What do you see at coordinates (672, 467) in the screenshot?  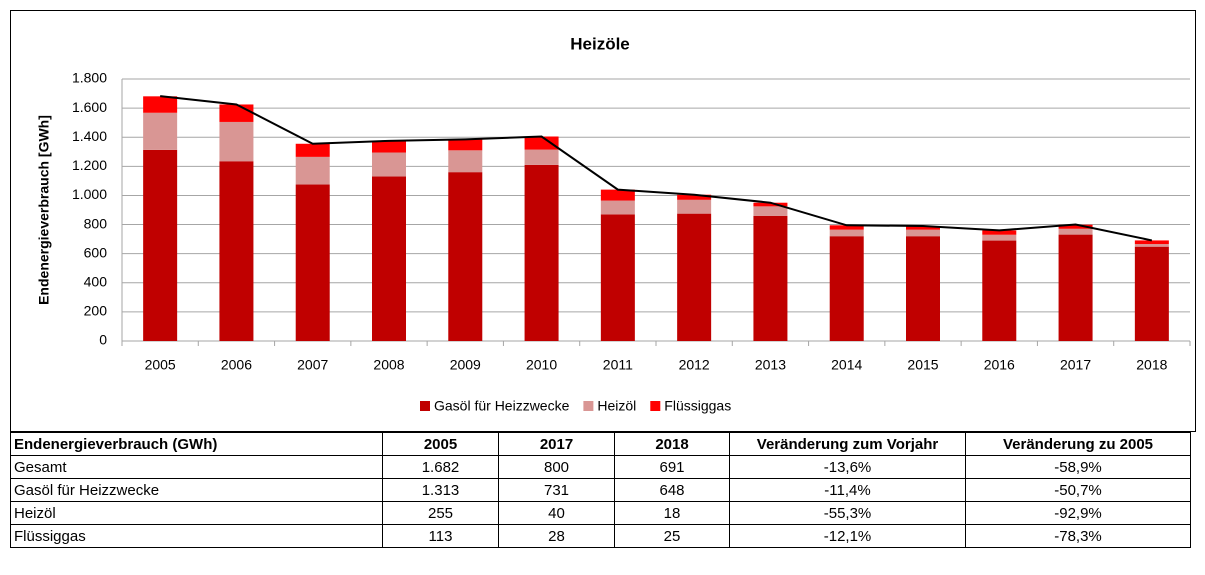 I see `table-cell: 691` at bounding box center [672, 467].